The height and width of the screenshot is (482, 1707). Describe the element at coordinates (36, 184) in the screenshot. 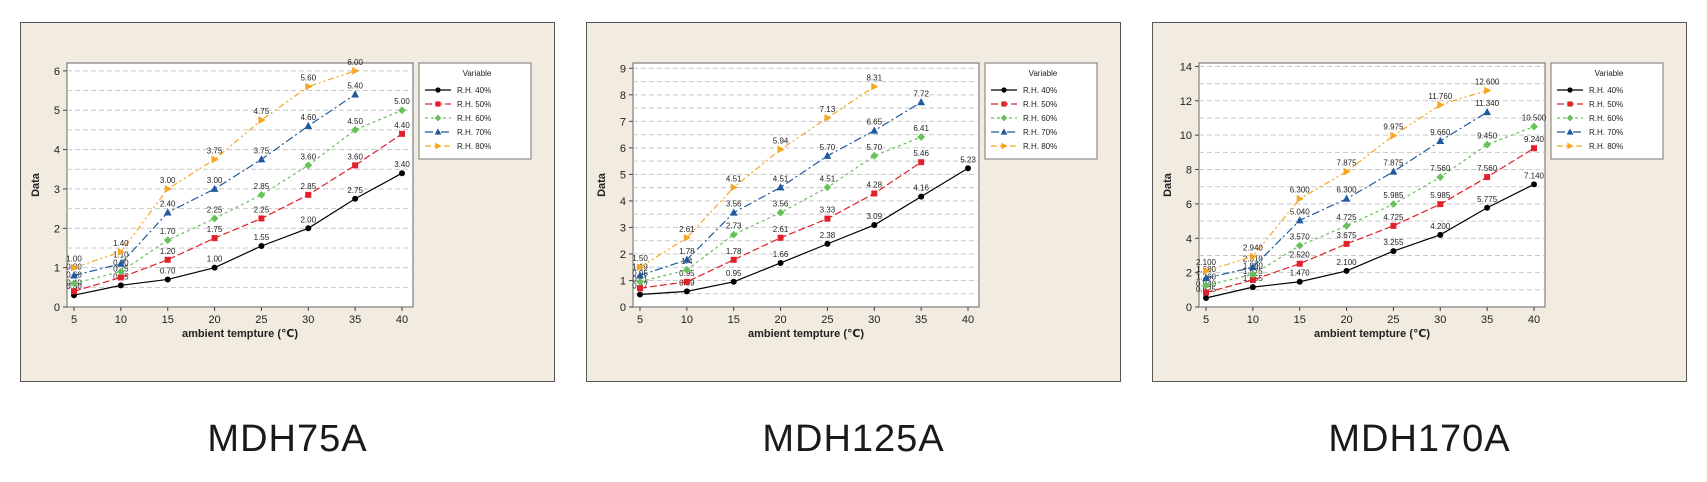

I see `y-axis-label: Data` at that location.